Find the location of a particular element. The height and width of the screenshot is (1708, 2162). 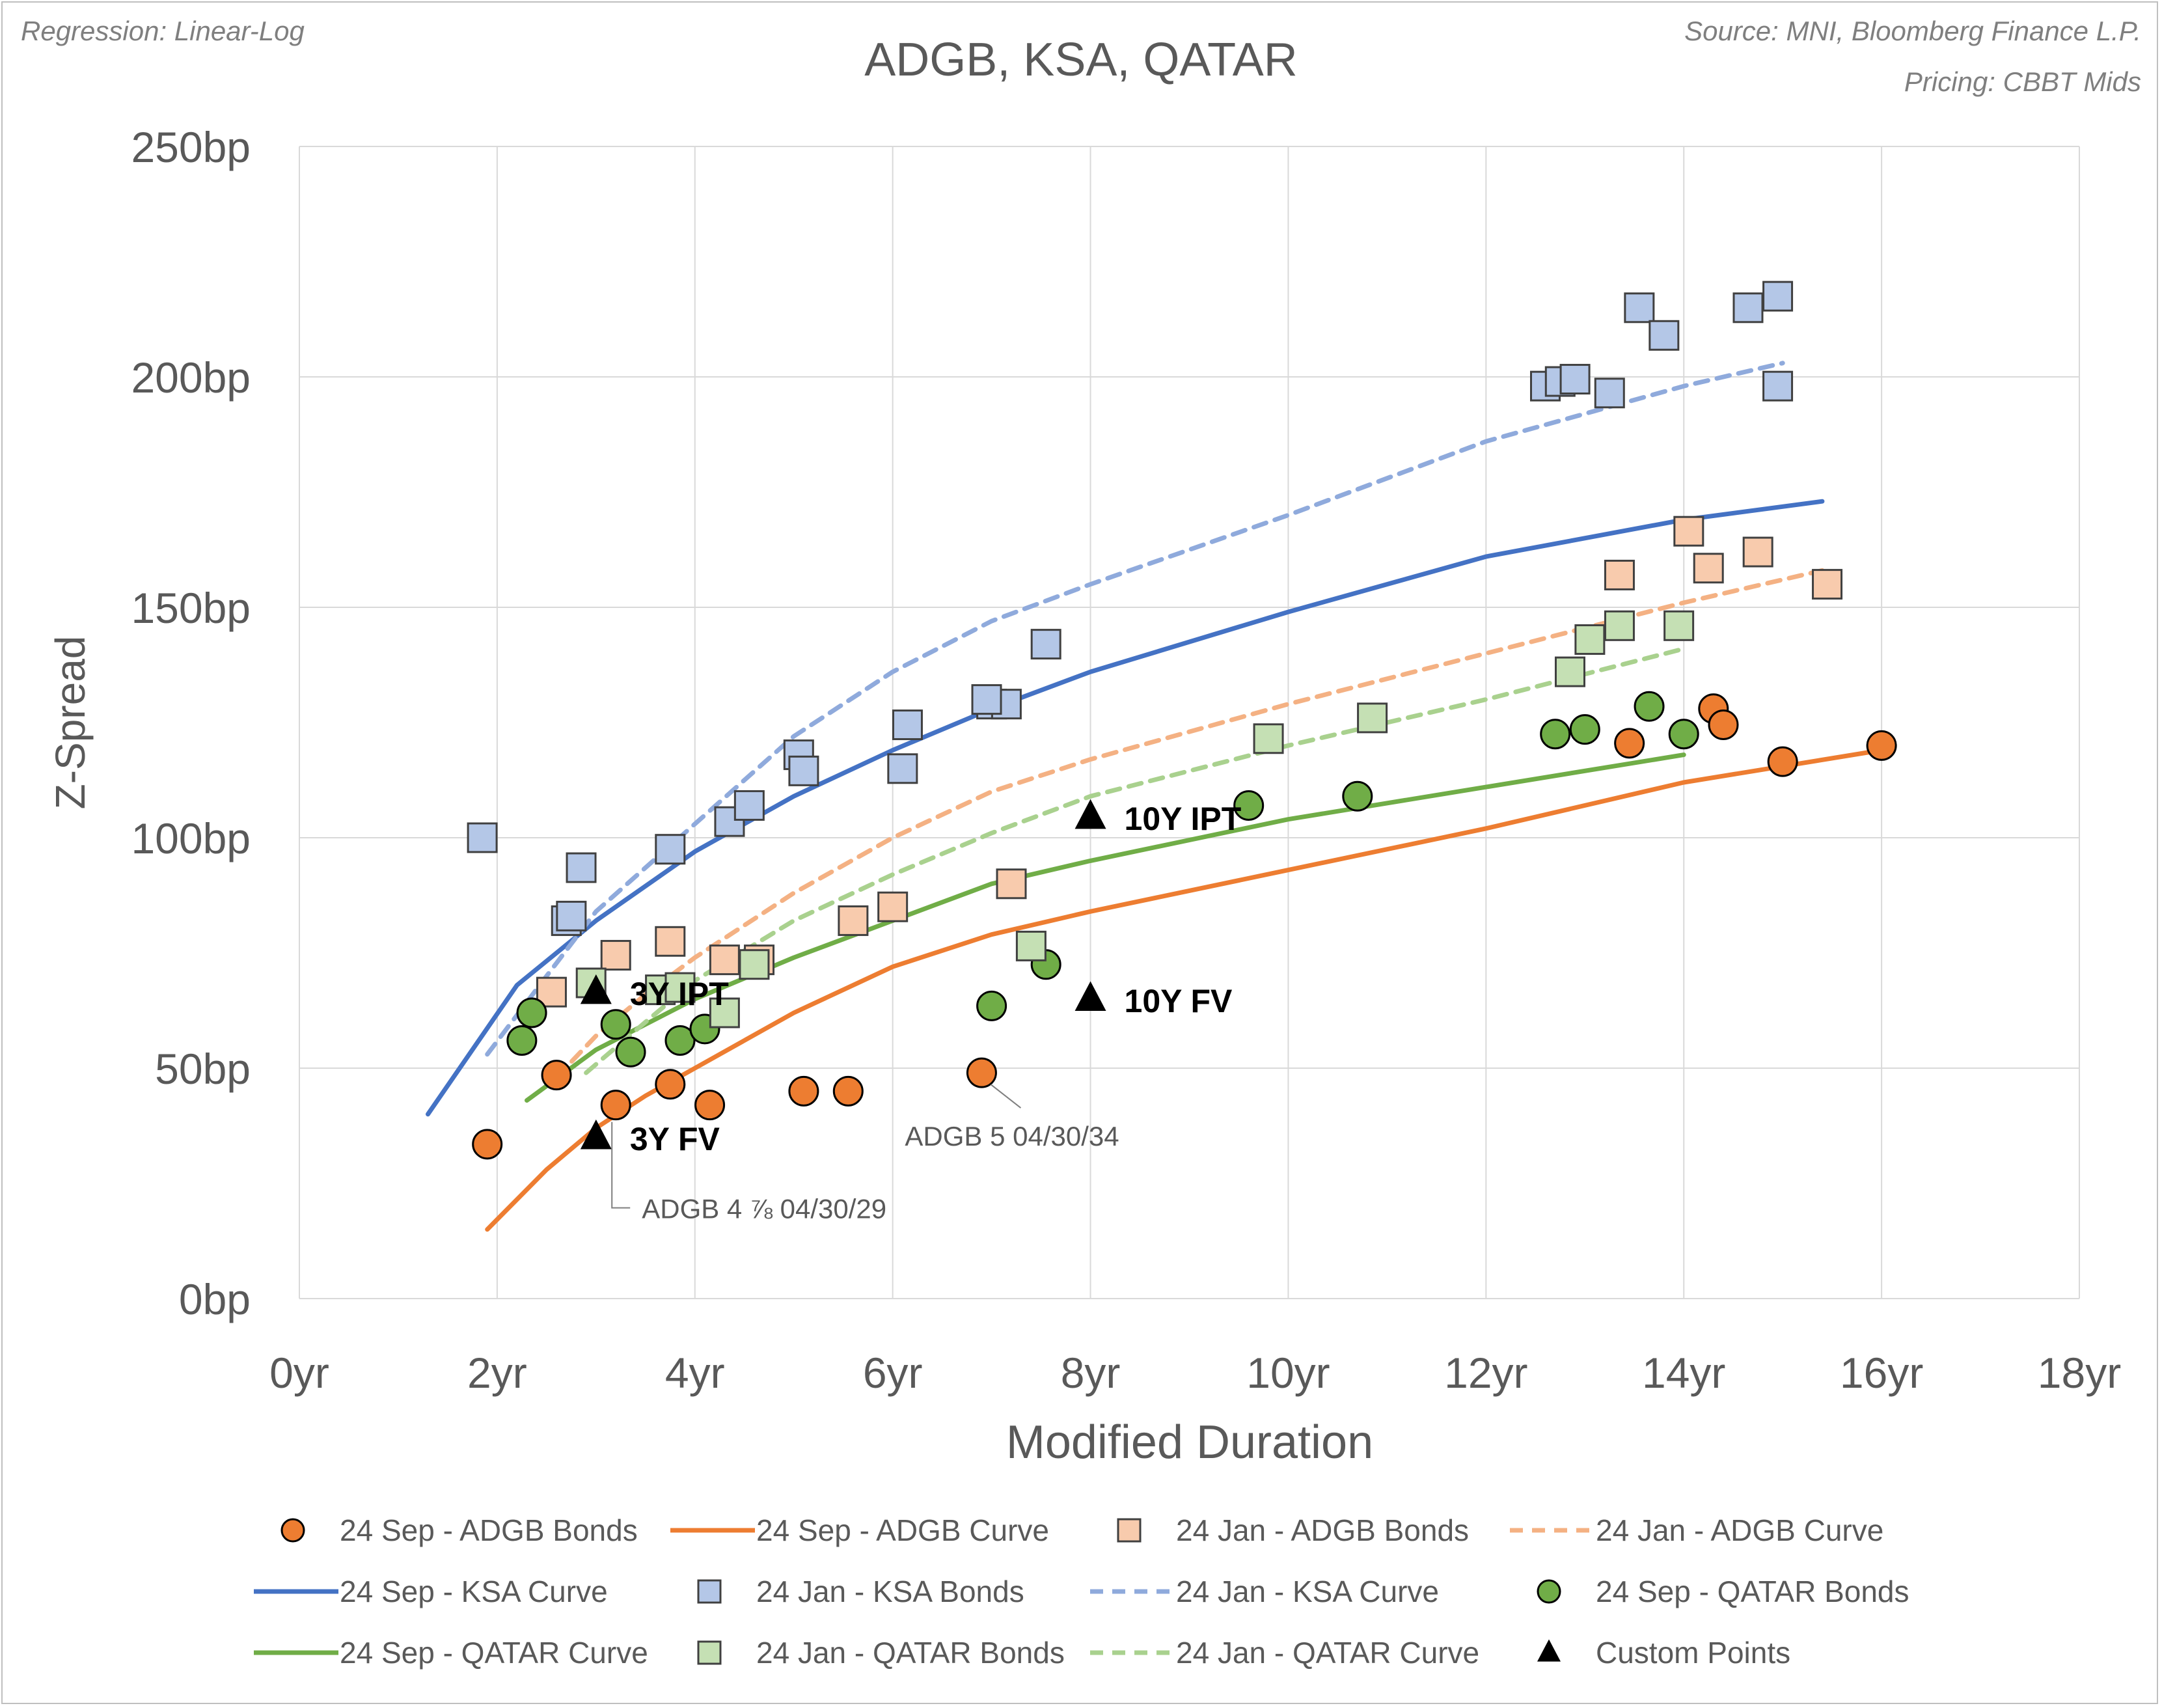

annotation-label: ADGB 4 ⅞ 04/30/29 is located at coordinates (764, 1209).